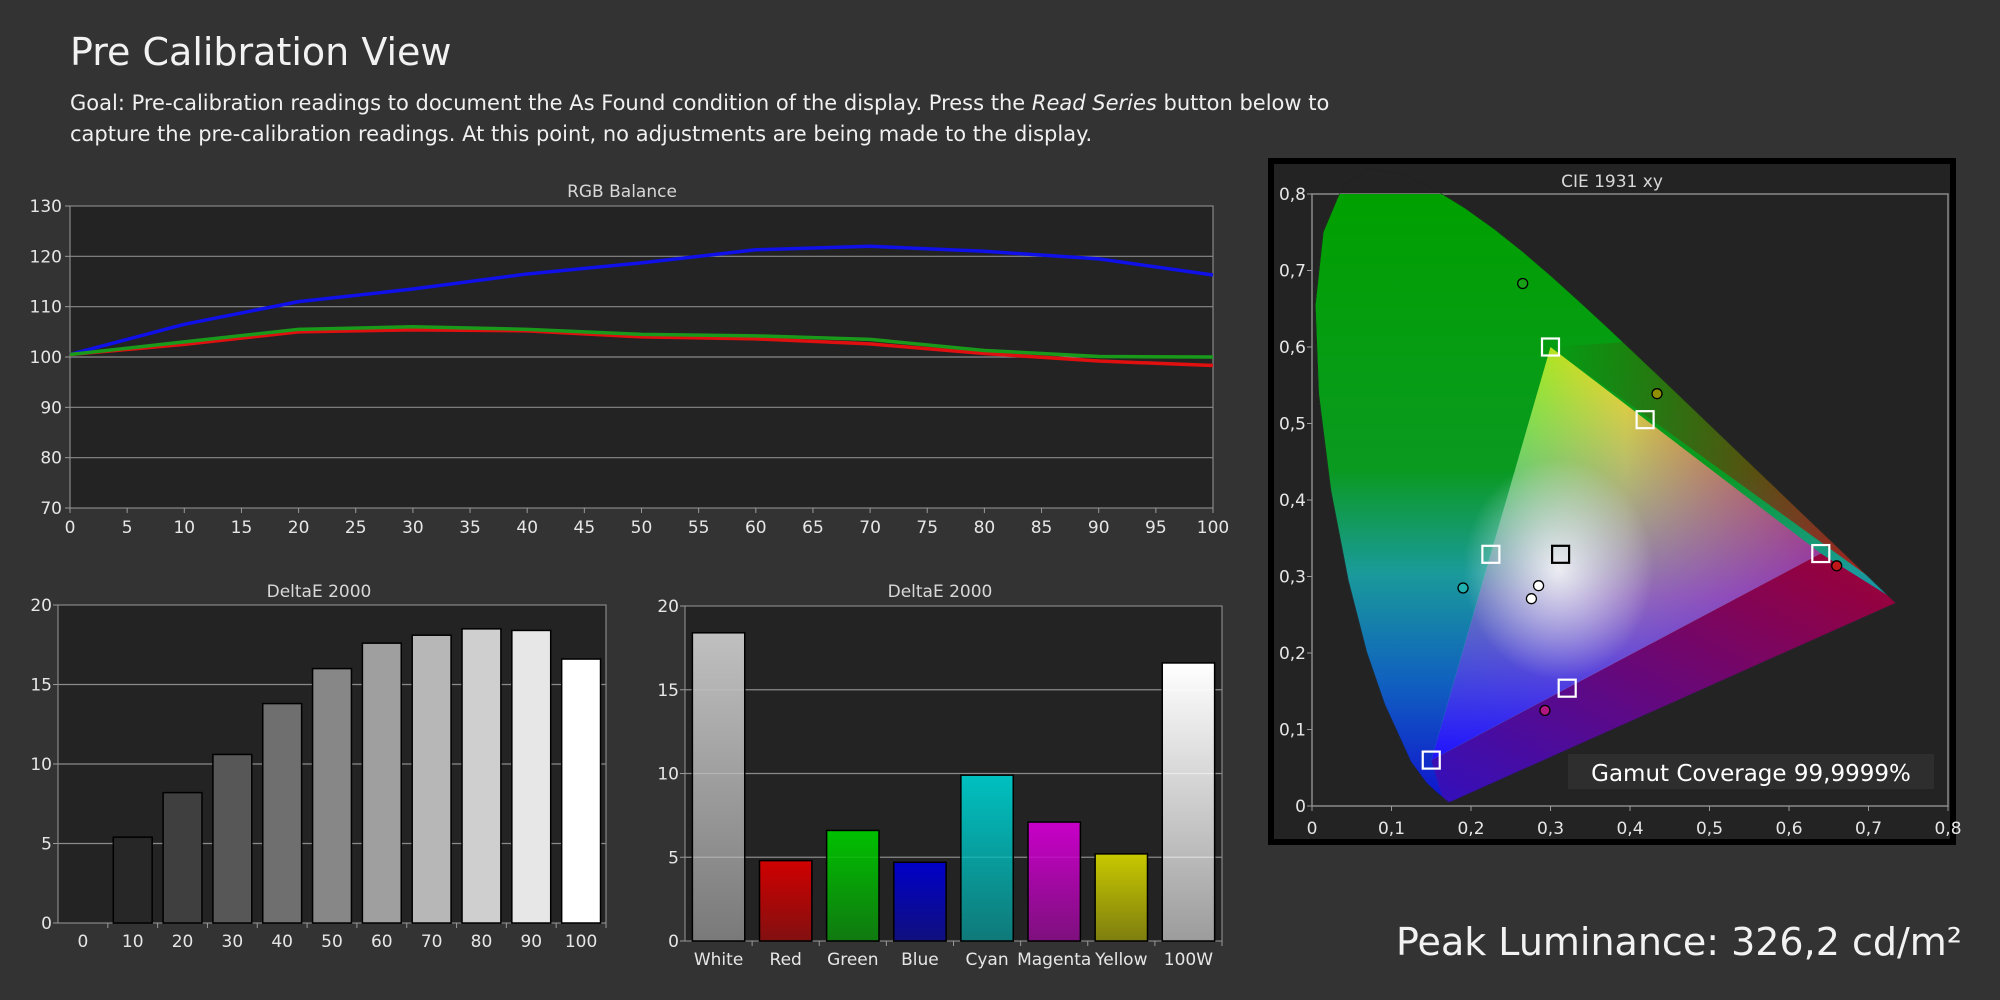 This screenshot has height=1000, width=2000. Describe the element at coordinates (581, 942) in the screenshot. I see `deltae-grayscale-x-tick-label: 100` at that location.